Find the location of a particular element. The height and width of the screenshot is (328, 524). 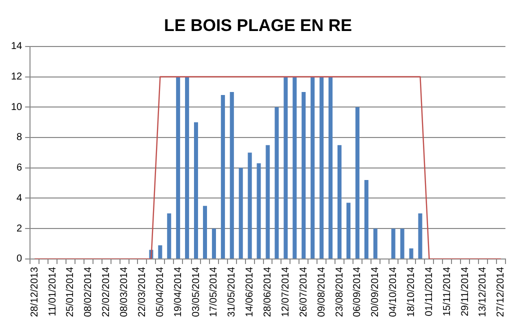

x-tick-label: 12/07/2014 is located at coordinates (286, 292).